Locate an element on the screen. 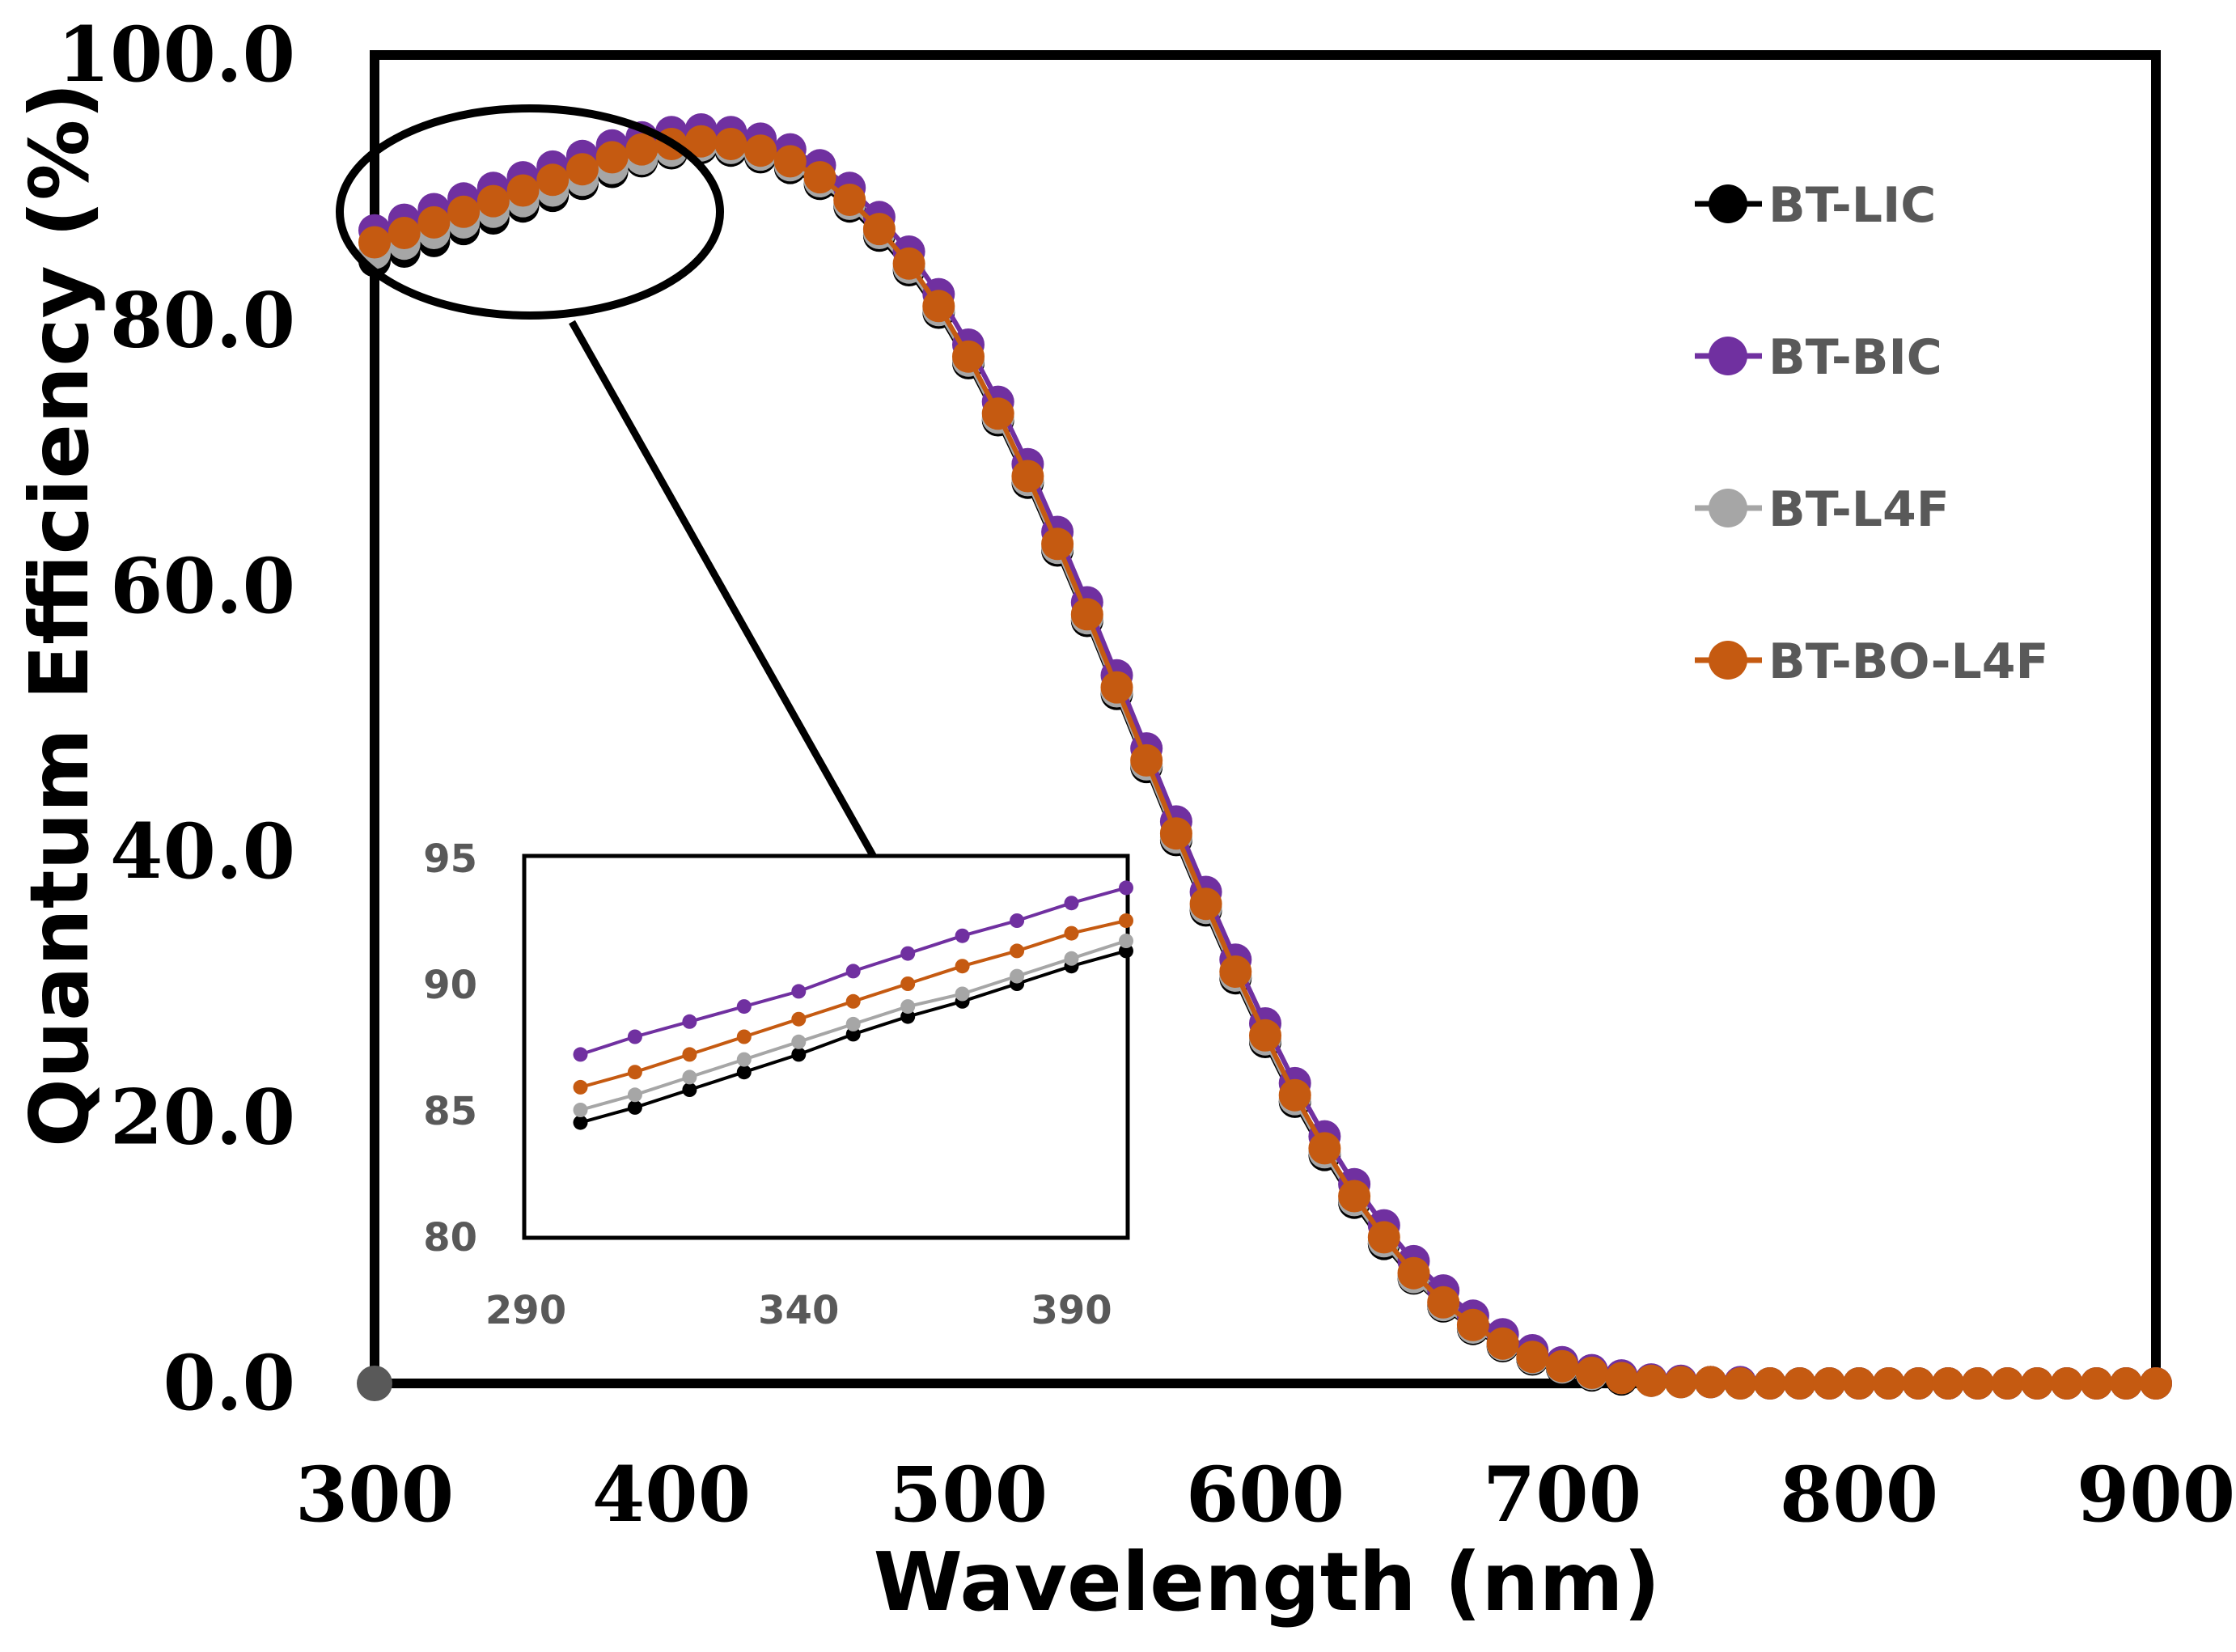  inset-y-tick-labels: 80 85 90 95 is located at coordinates (450, 1048).